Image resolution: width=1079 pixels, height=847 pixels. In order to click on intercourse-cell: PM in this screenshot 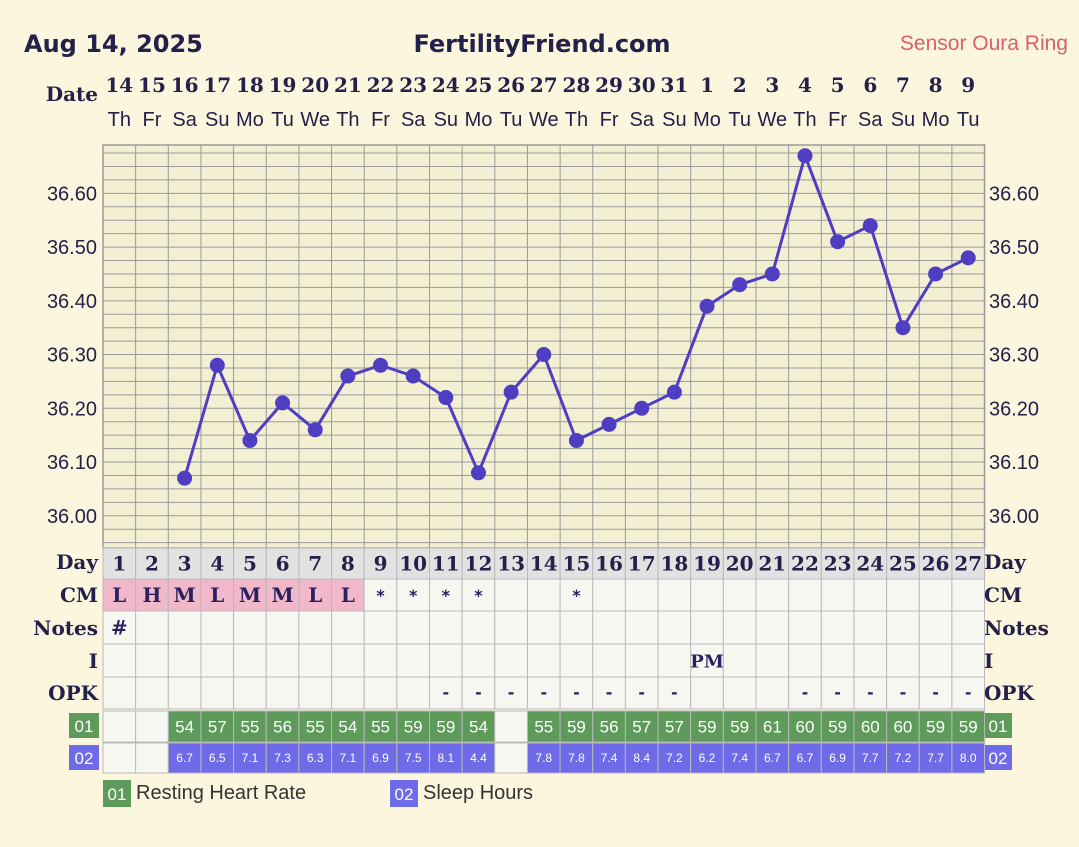, I will do `click(707, 662)`.